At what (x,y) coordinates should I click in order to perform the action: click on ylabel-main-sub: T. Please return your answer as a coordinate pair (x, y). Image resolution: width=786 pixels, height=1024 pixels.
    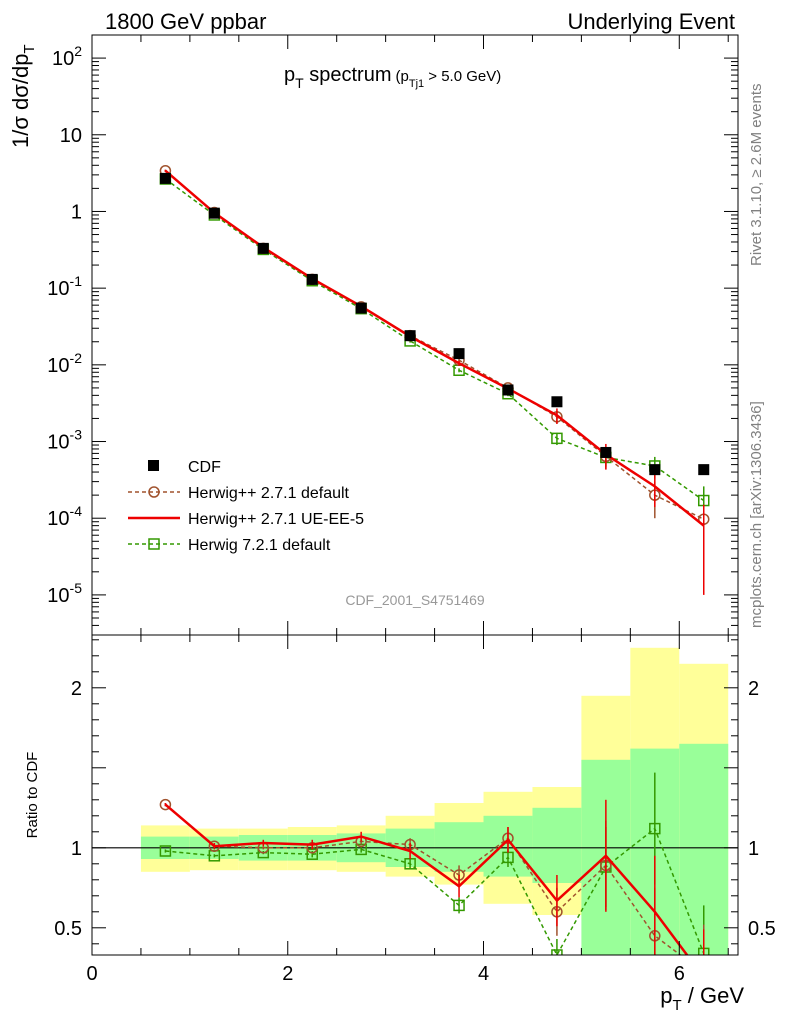
    Looking at the image, I should click on (29, 48).